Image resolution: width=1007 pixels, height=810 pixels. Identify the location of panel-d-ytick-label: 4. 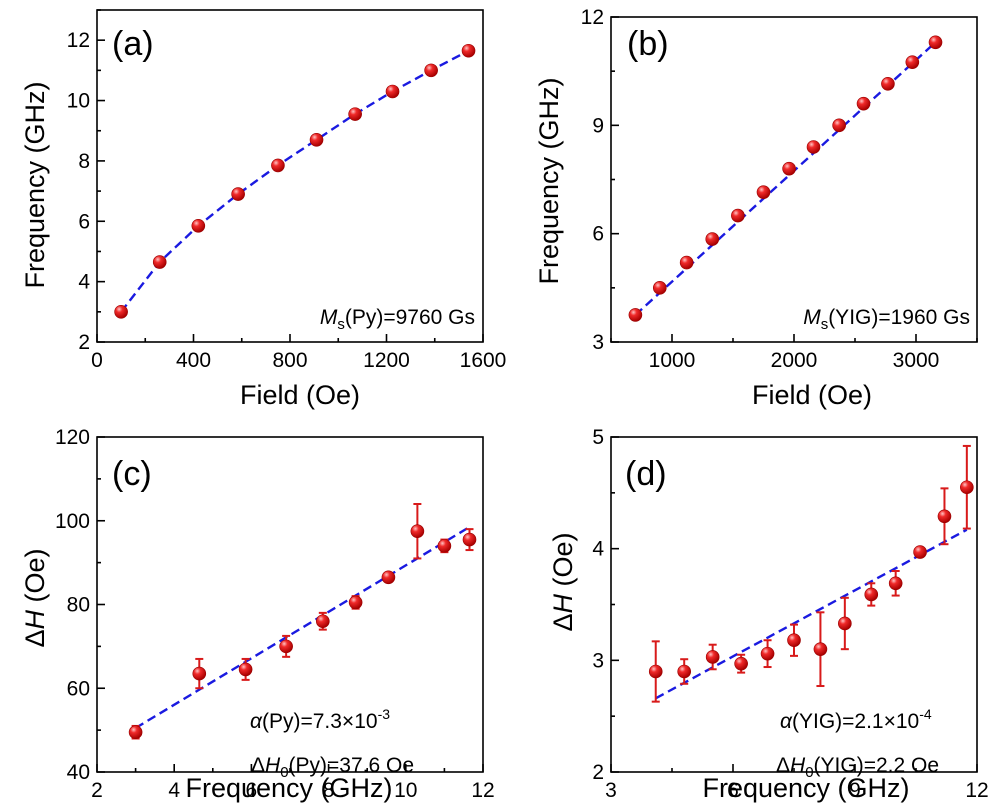
(598, 549).